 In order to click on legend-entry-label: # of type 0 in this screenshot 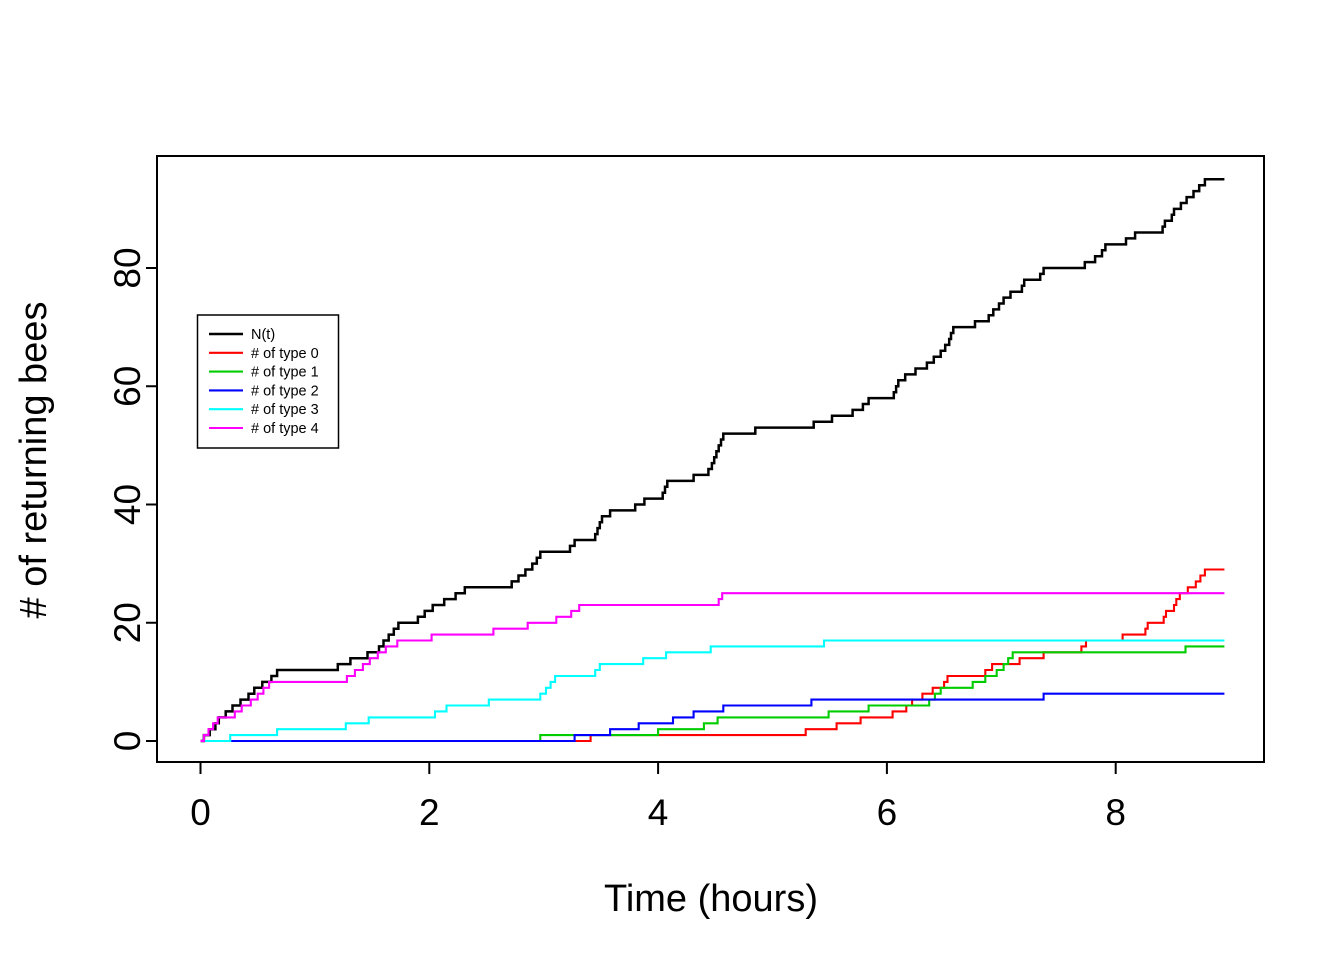, I will do `click(285, 354)`.